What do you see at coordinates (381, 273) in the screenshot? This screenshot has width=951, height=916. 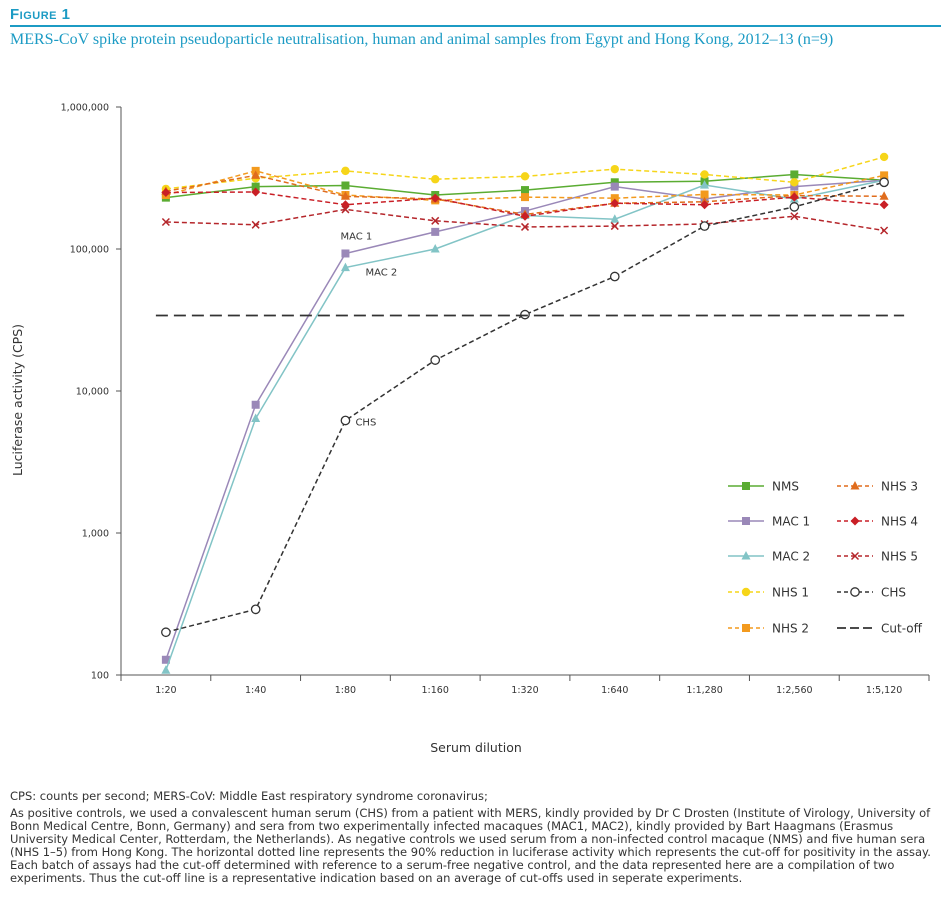 I see `annotation-mac-2: MAC 2` at bounding box center [381, 273].